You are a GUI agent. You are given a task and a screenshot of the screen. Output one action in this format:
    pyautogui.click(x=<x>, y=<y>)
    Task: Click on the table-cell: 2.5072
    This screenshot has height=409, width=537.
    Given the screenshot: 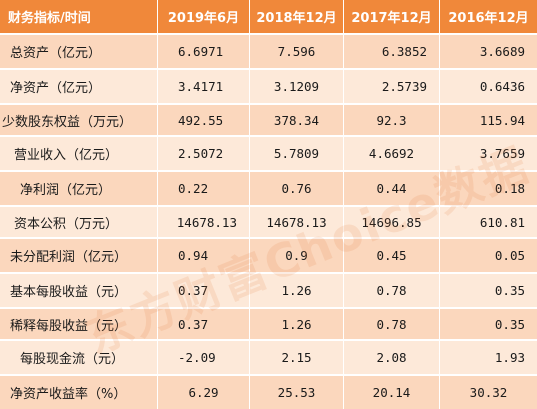 What is the action you would take?
    pyautogui.click(x=204, y=153)
    